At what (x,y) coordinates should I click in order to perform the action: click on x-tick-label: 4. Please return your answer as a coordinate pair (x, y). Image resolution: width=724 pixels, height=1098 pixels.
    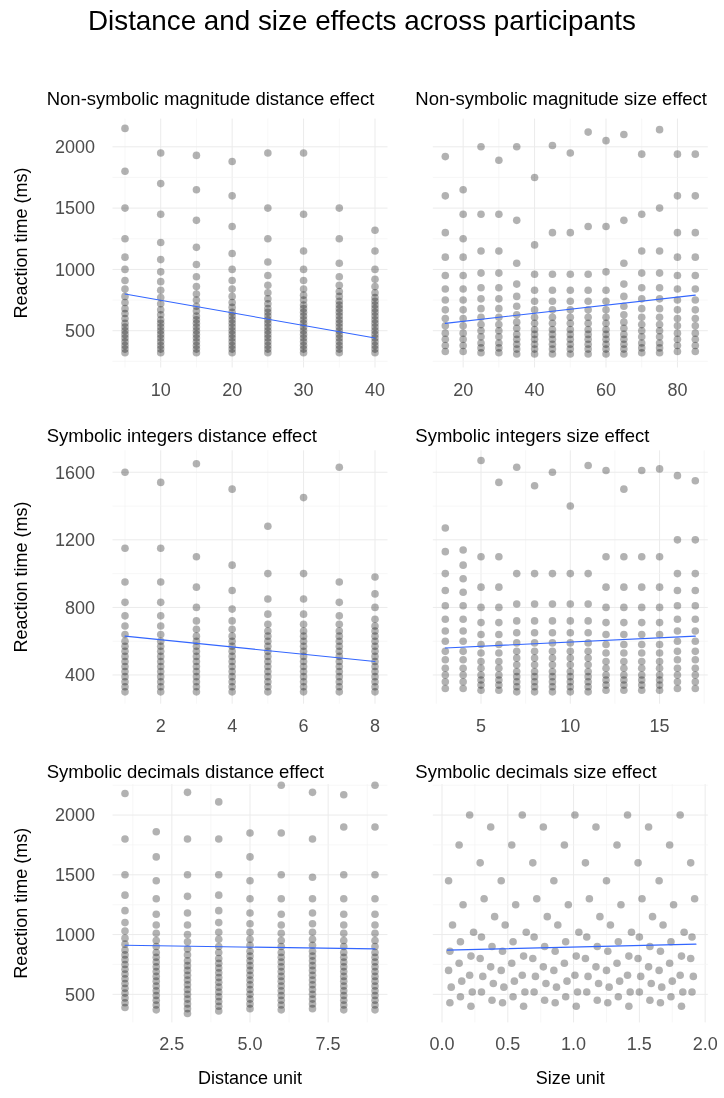
    Looking at the image, I should click on (232, 725).